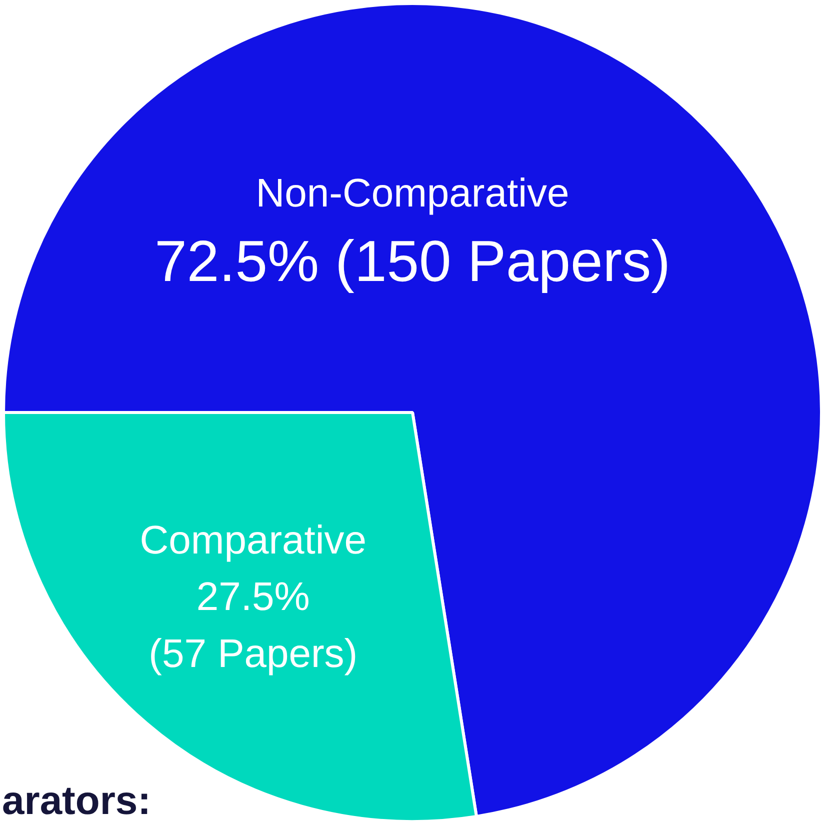  What do you see at coordinates (253, 540) in the screenshot?
I see `slice-label: Comparative` at bounding box center [253, 540].